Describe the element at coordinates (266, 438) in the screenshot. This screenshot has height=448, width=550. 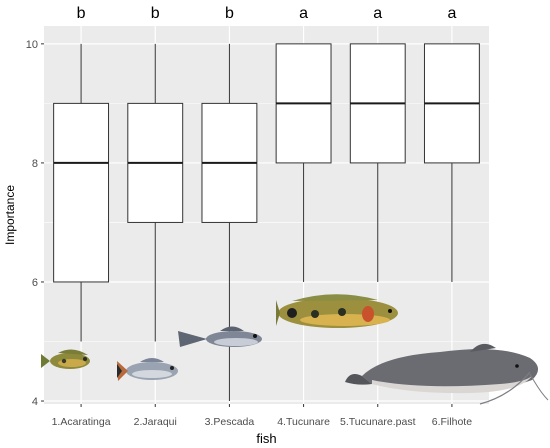
I see `x-axis-title: fish` at that location.